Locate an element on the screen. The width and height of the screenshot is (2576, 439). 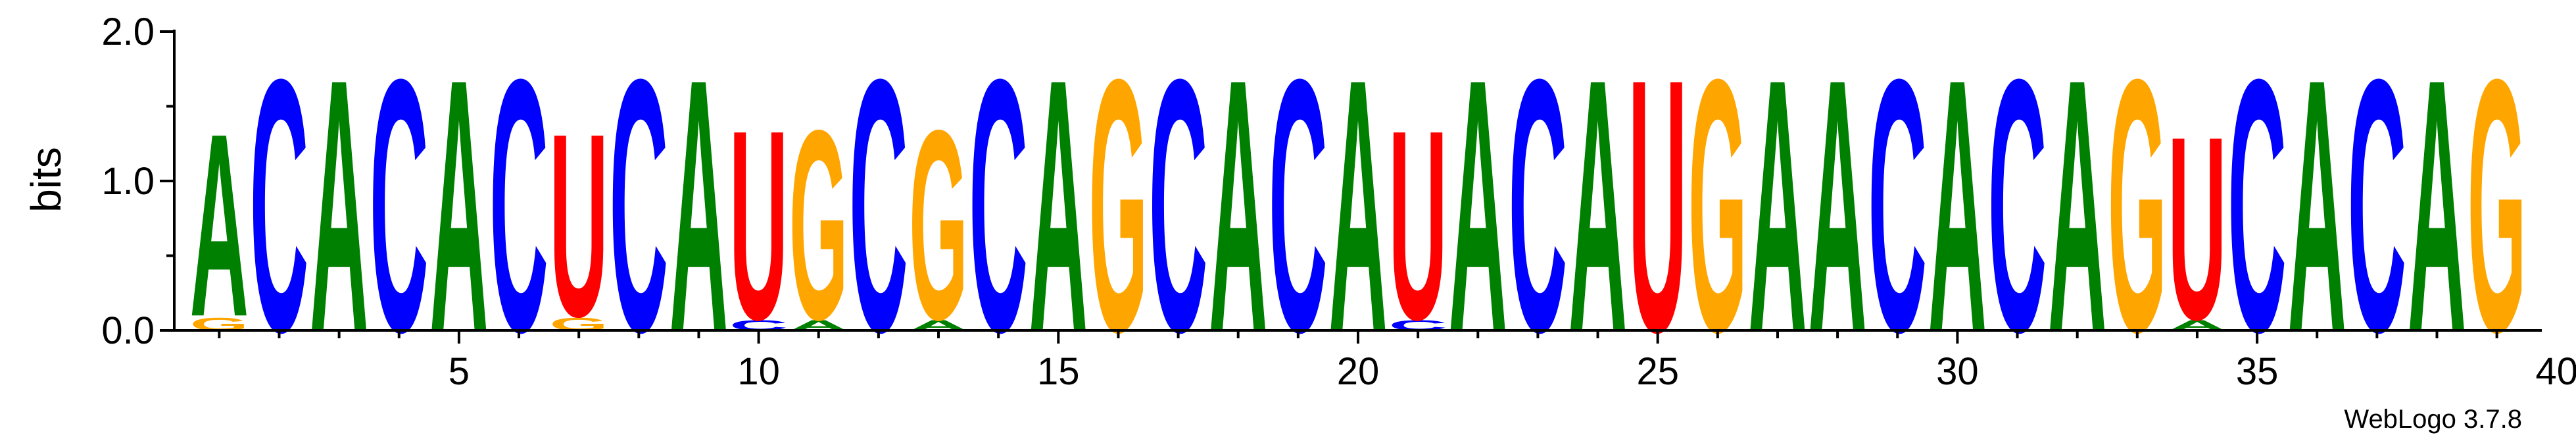
y-ticks: 0.0 1.0 2.0 is located at coordinates (138, 181).